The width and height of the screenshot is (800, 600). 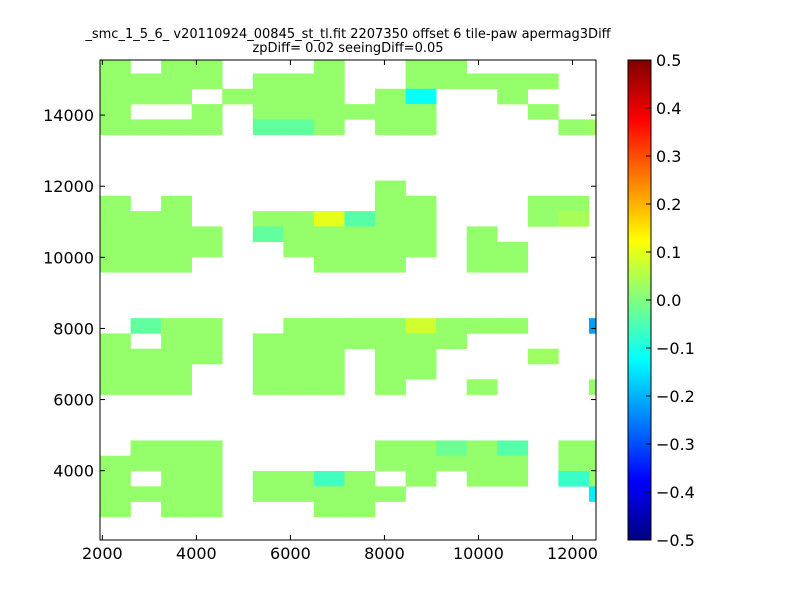 What do you see at coordinates (675, 540) in the screenshot?
I see `colorbar-tick-label: −0.5` at bounding box center [675, 540].